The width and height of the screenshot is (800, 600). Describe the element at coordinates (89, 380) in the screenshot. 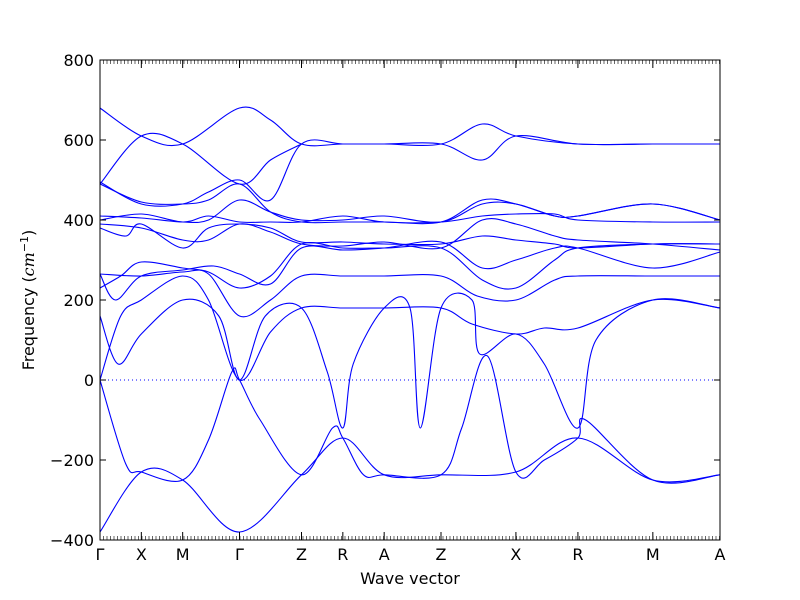

I see `y-tick-label: 0` at that location.